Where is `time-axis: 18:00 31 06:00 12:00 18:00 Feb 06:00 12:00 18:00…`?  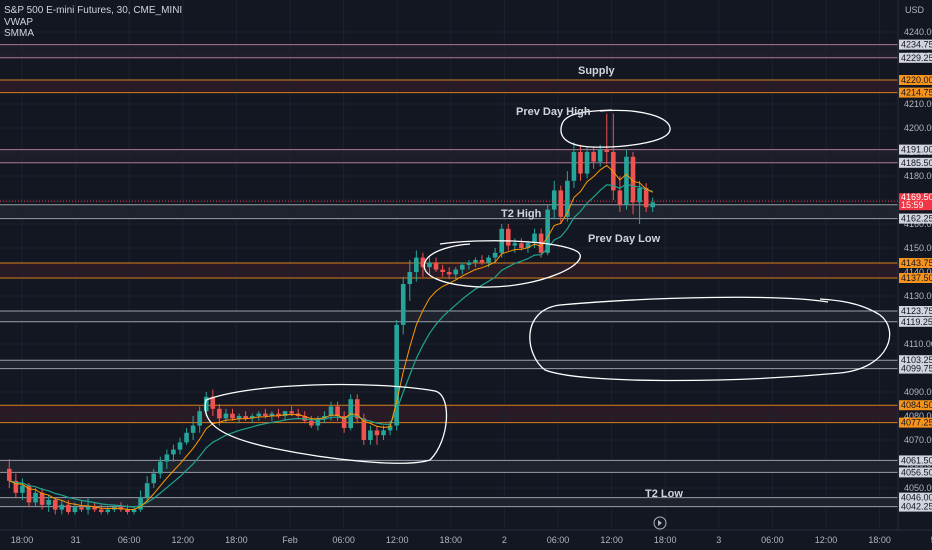 time-axis: 18:00 31 06:00 12:00 18:00 Feb 06:00 12:00 18:00… is located at coordinates (466, 539).